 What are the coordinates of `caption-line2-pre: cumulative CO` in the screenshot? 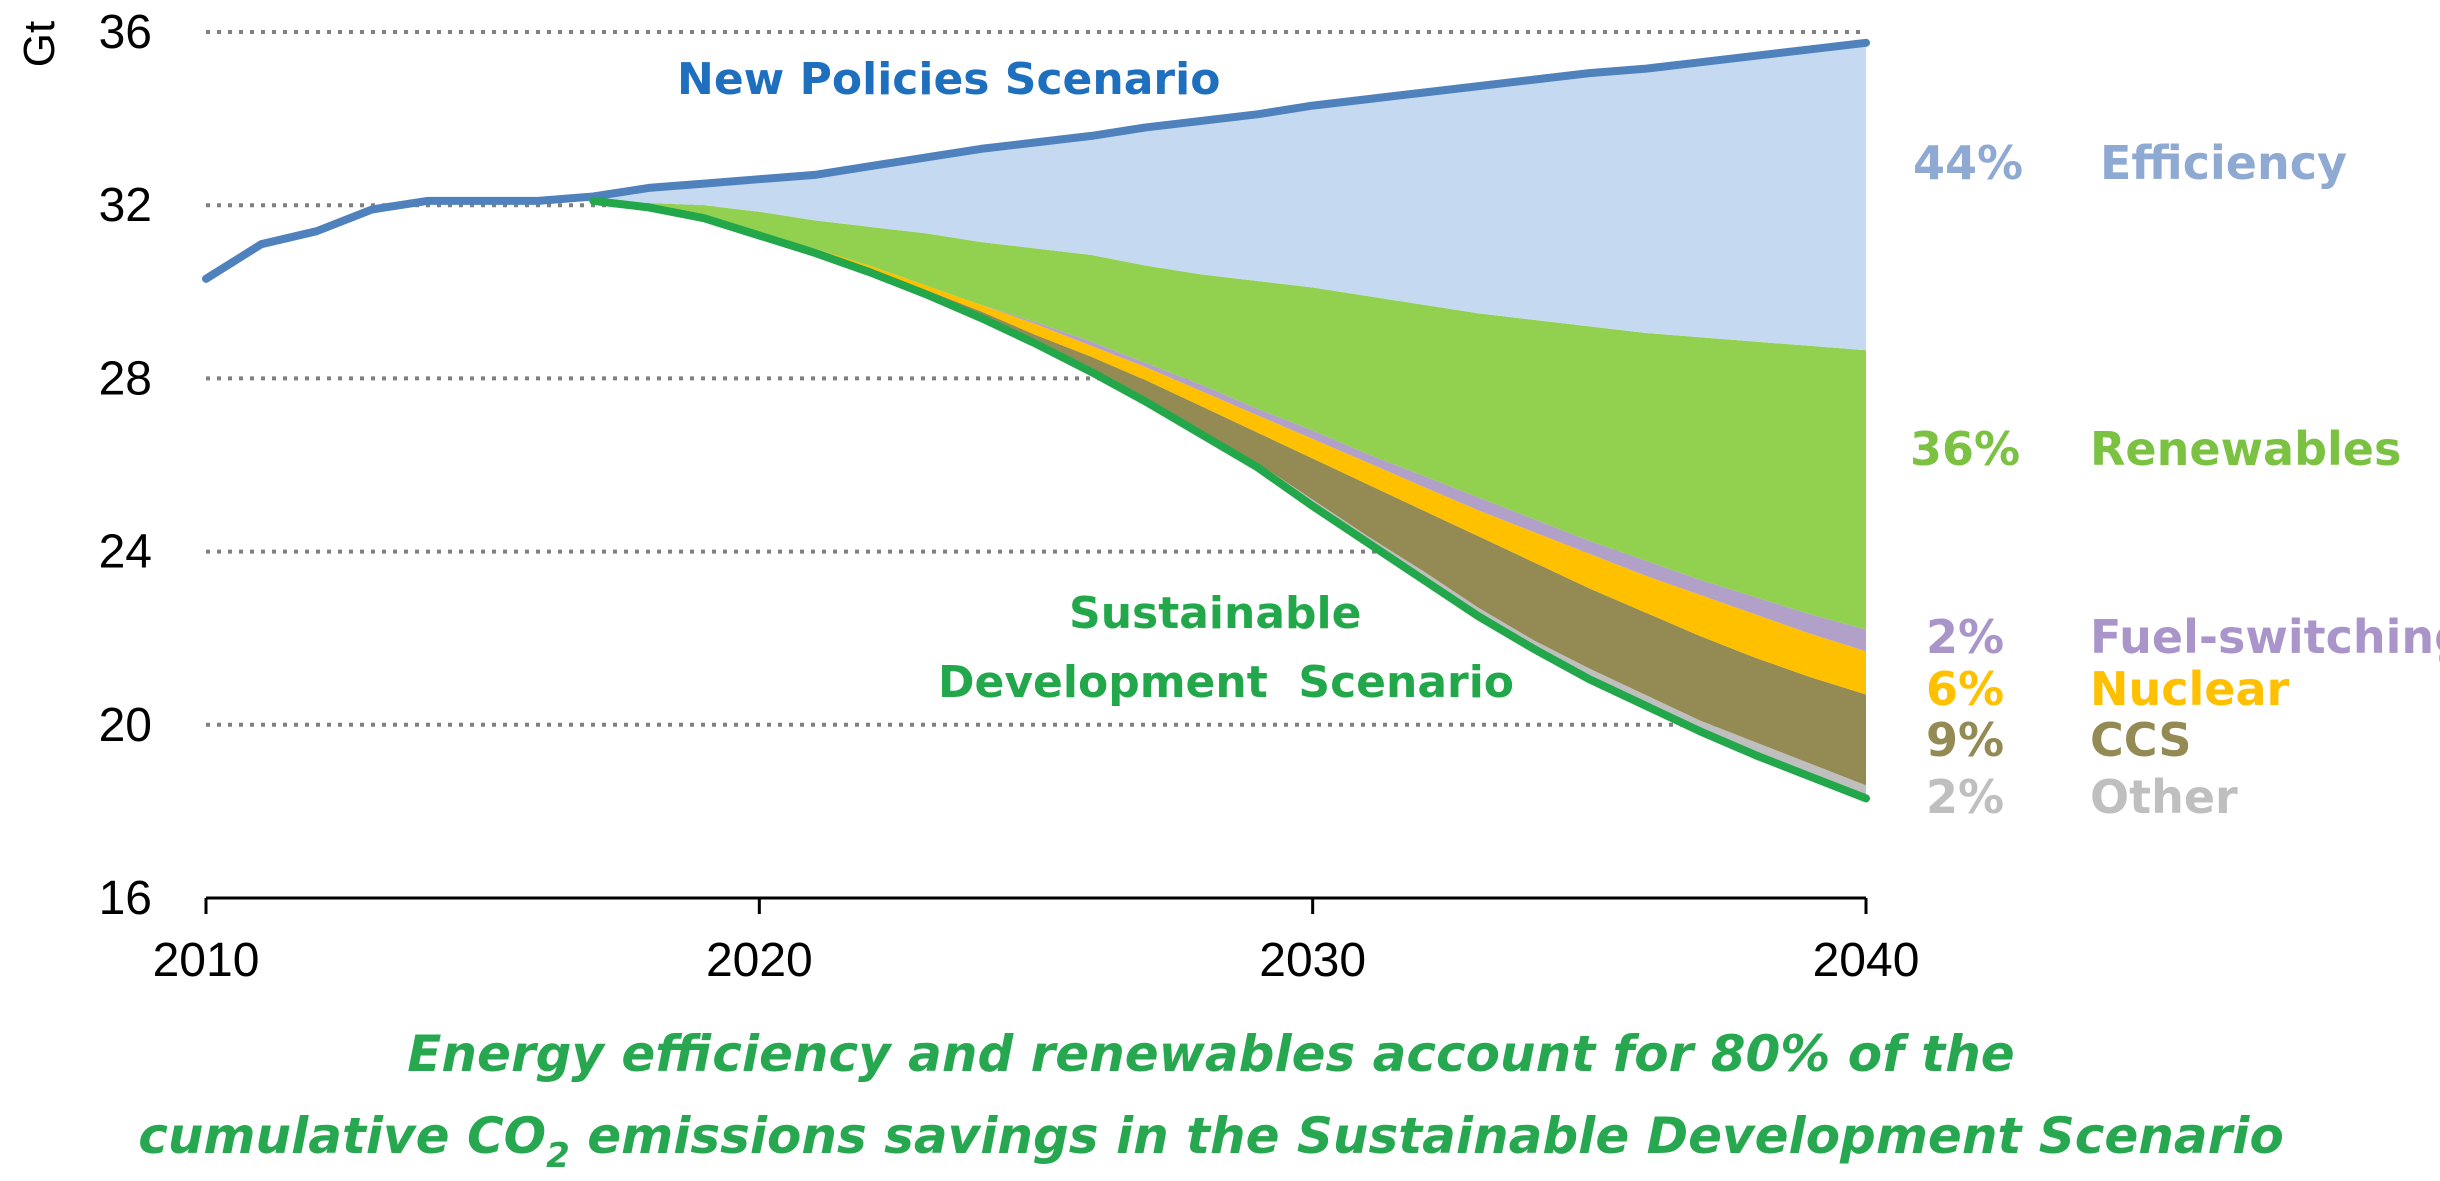 It's located at (342, 1136).